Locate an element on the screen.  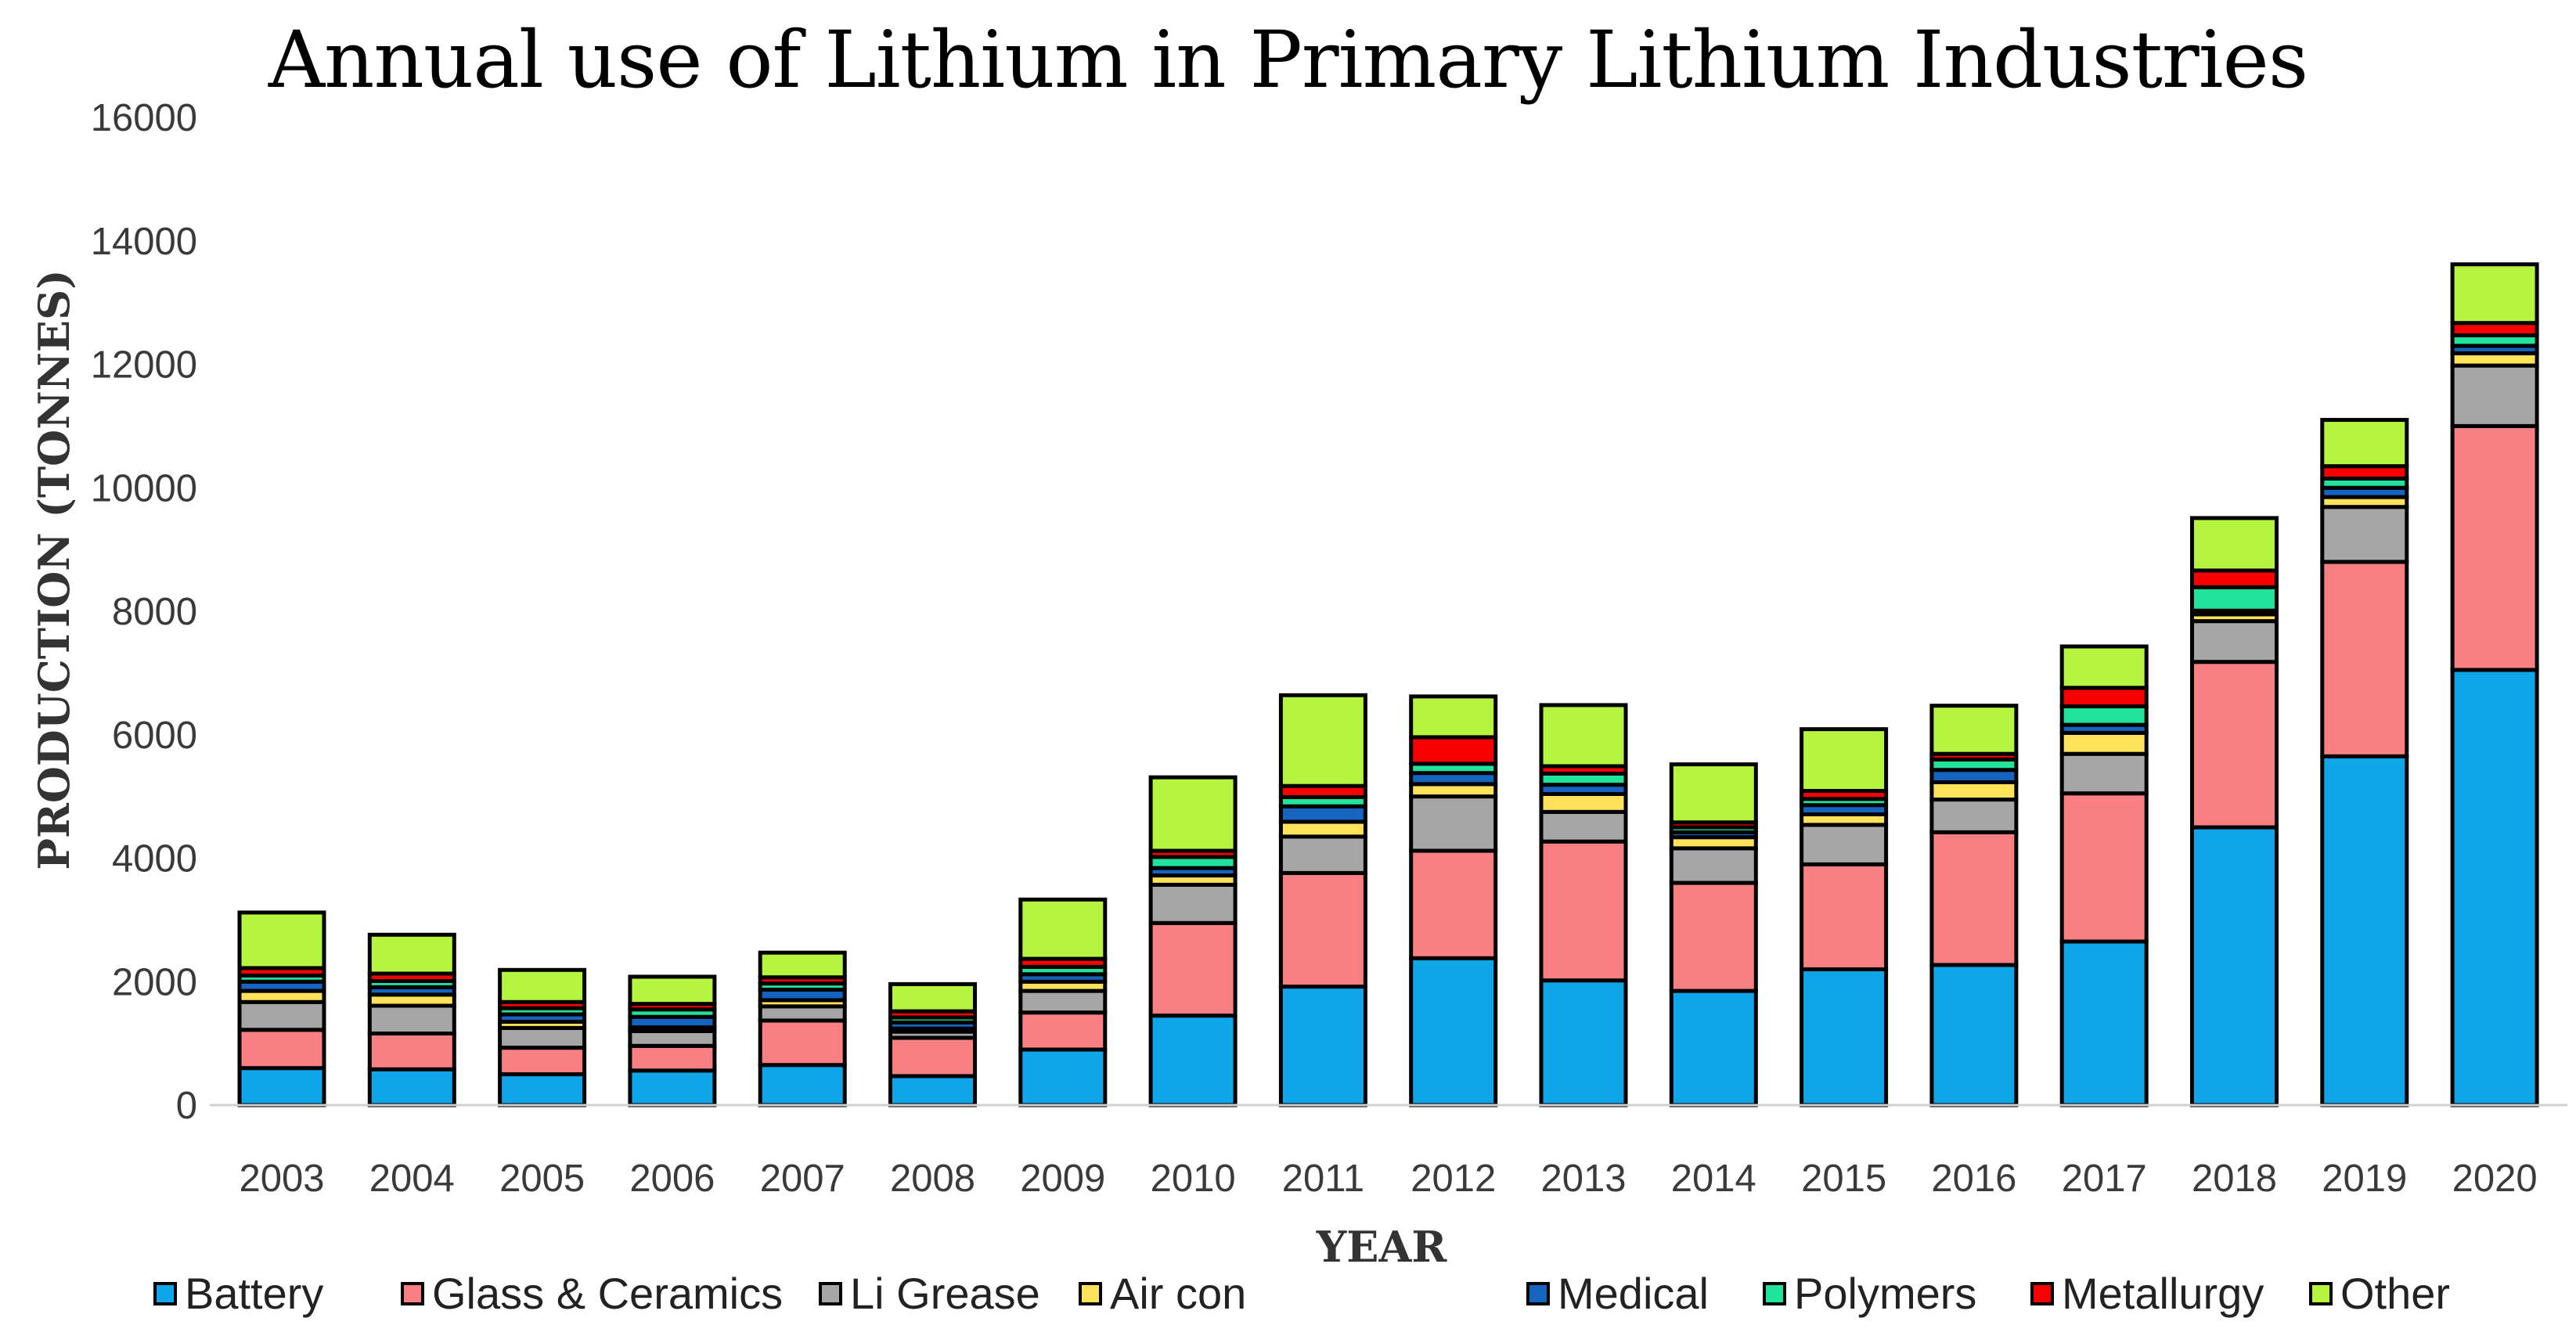
bar-segment-glass-ceramics-2016 is located at coordinates (1974, 898).